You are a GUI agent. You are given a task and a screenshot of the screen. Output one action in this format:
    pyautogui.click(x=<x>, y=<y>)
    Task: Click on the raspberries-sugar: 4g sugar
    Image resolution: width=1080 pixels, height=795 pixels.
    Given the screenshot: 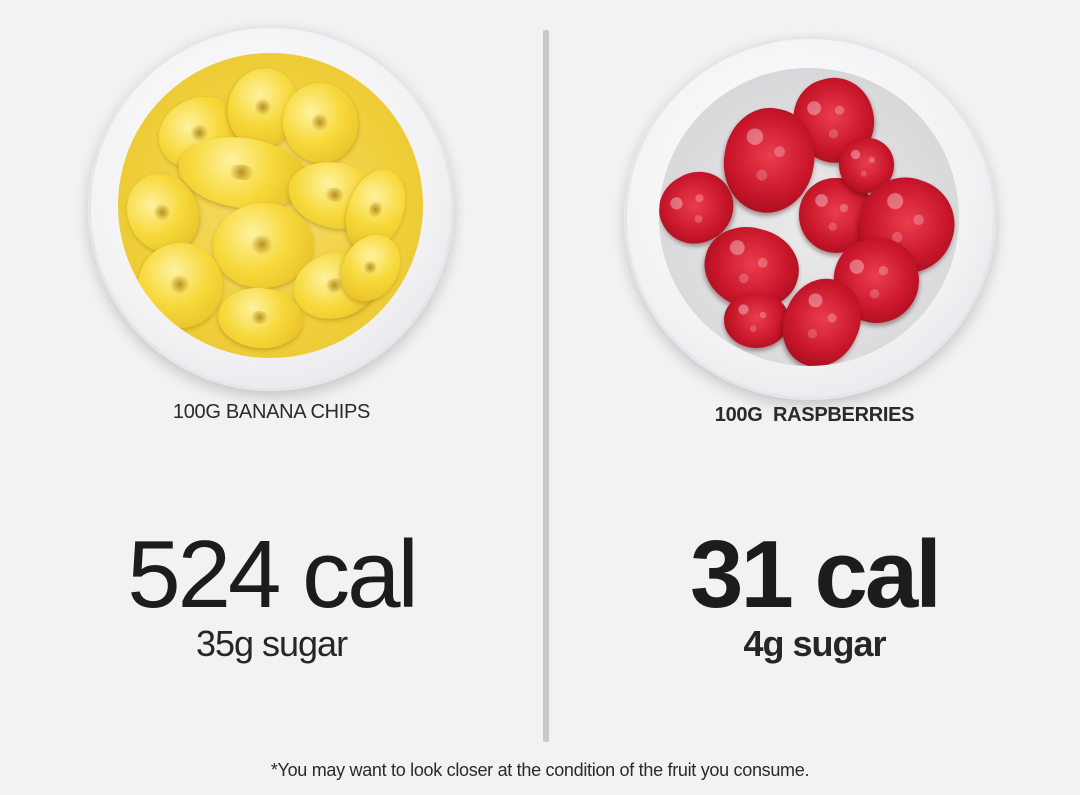 What is the action you would take?
    pyautogui.click(x=814, y=643)
    